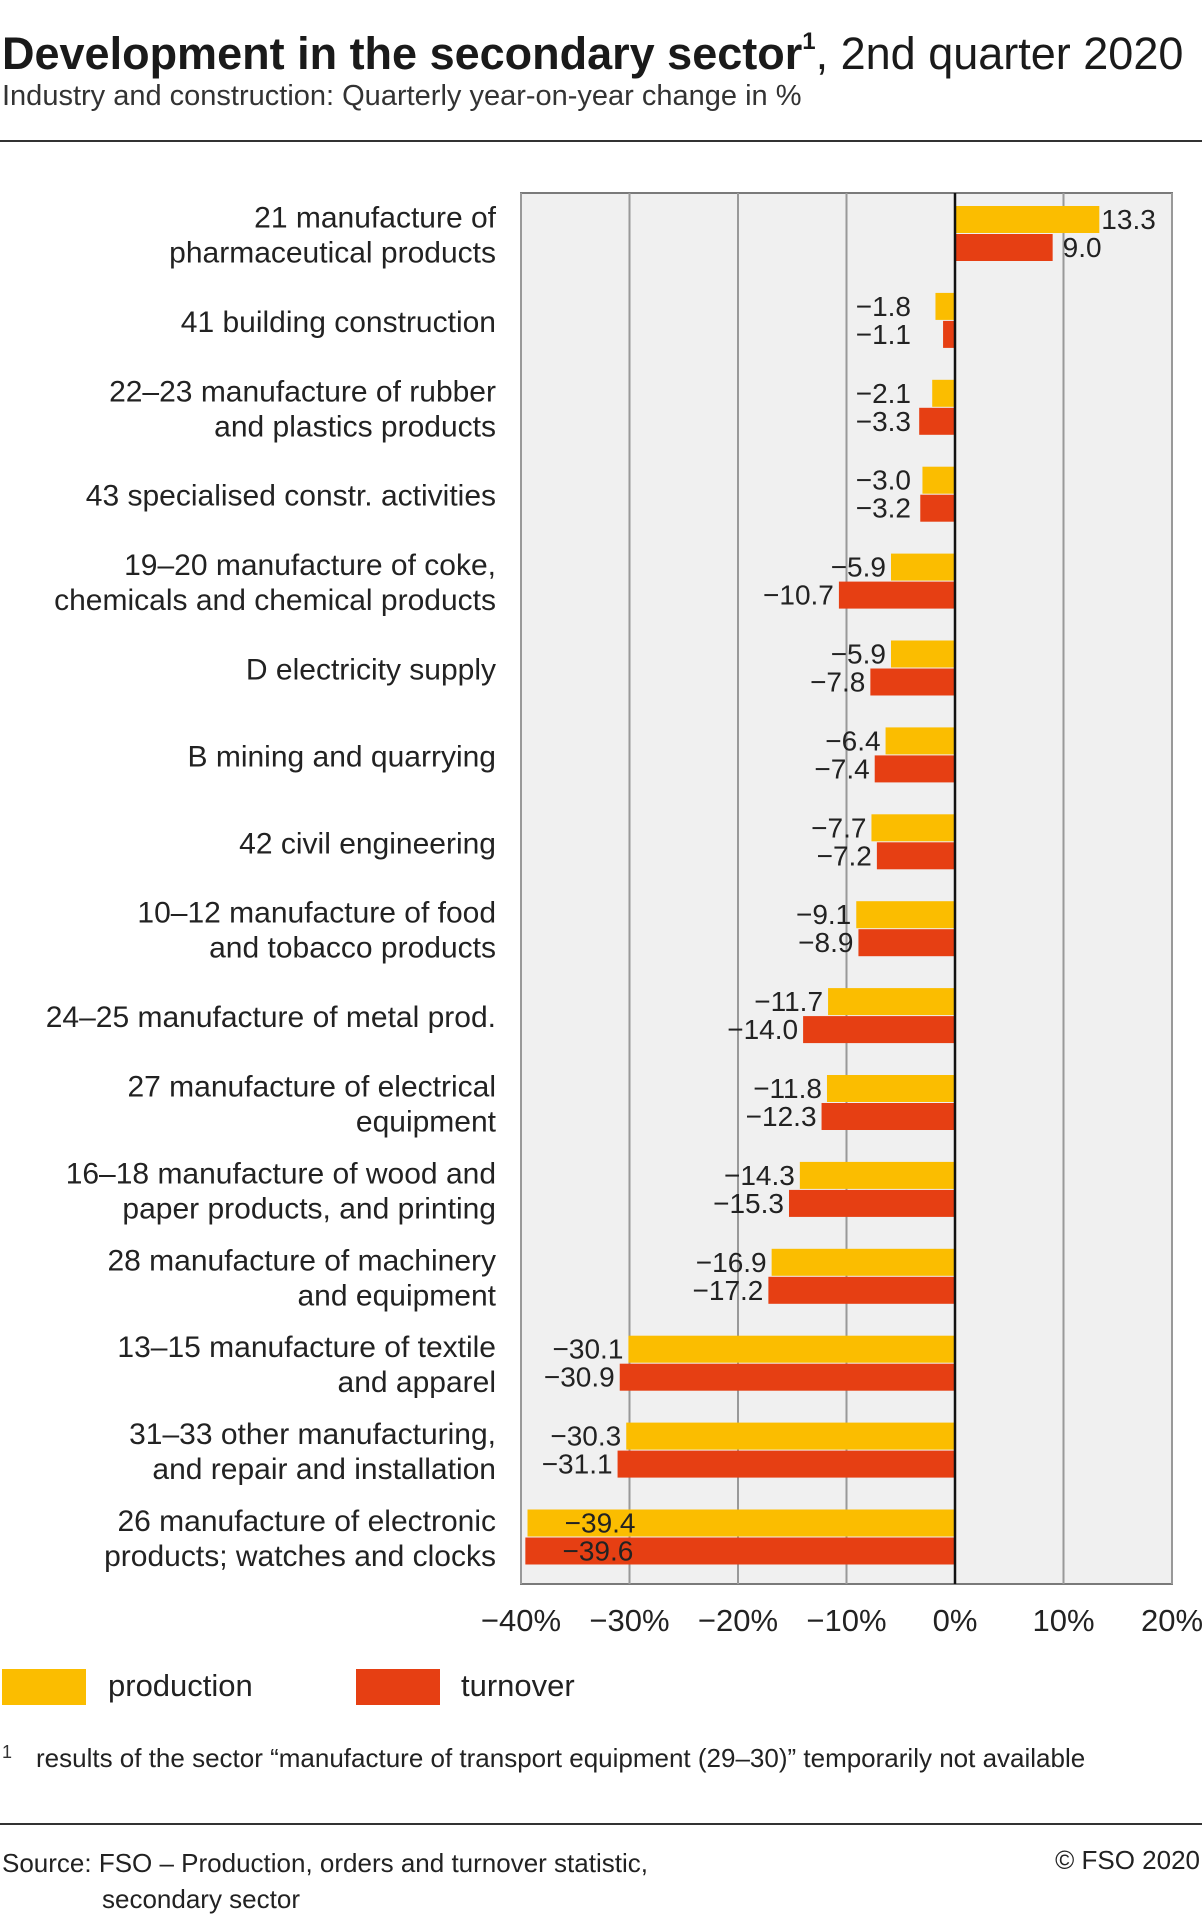  What do you see at coordinates (738, 1620) in the screenshot?
I see `x-tick-label: −20%` at bounding box center [738, 1620].